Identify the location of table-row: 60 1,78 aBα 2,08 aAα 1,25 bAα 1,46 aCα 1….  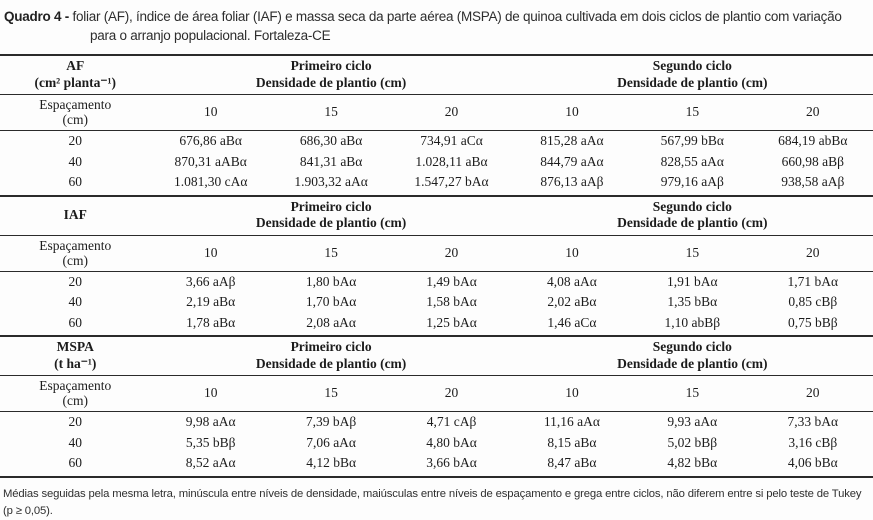
(436, 325).